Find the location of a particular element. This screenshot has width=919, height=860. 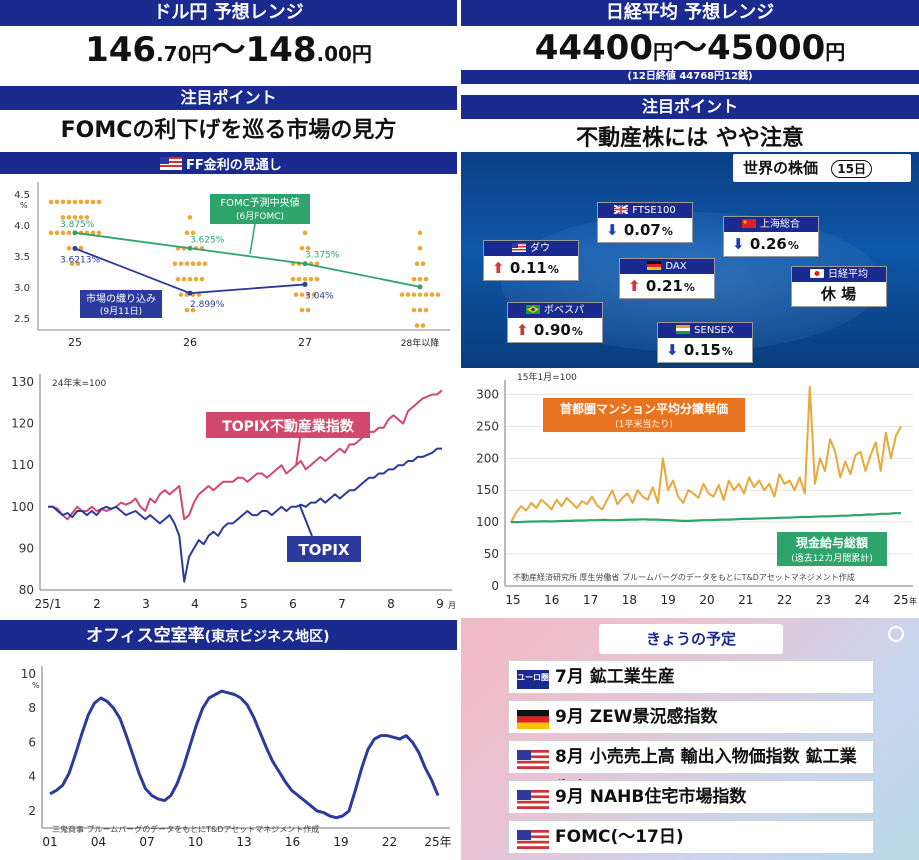

topix-label-box is located at coordinates (324, 549).